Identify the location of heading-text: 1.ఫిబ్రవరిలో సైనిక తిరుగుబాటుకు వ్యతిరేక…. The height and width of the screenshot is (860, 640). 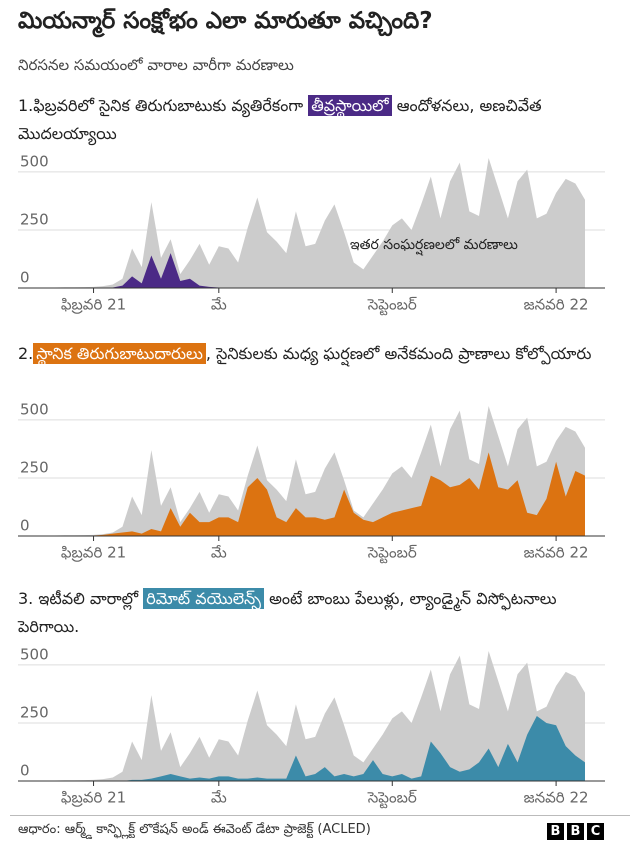
(163, 105).